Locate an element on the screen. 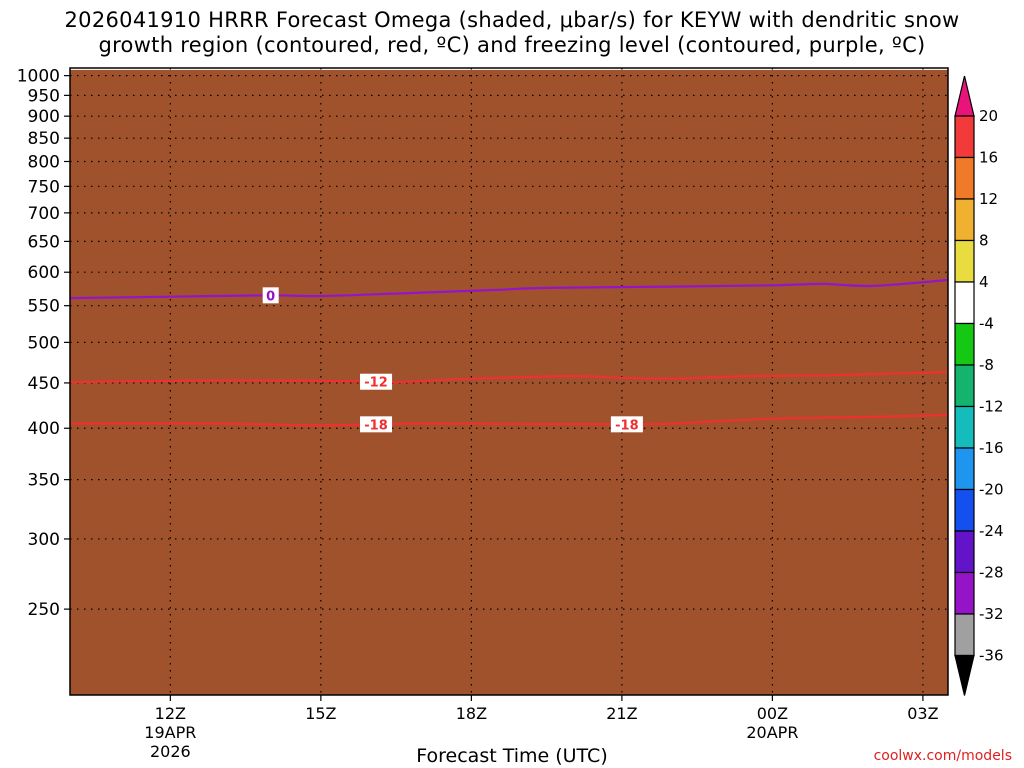 The width and height of the screenshot is (1024, 768). contour-label--12: -12 is located at coordinates (376, 383).